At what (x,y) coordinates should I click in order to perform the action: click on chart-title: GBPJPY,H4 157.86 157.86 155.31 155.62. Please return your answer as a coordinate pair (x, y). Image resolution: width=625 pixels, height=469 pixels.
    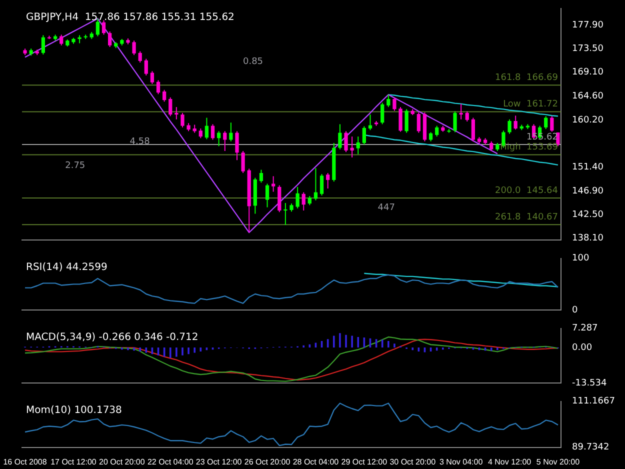
    Looking at the image, I should click on (130, 17).